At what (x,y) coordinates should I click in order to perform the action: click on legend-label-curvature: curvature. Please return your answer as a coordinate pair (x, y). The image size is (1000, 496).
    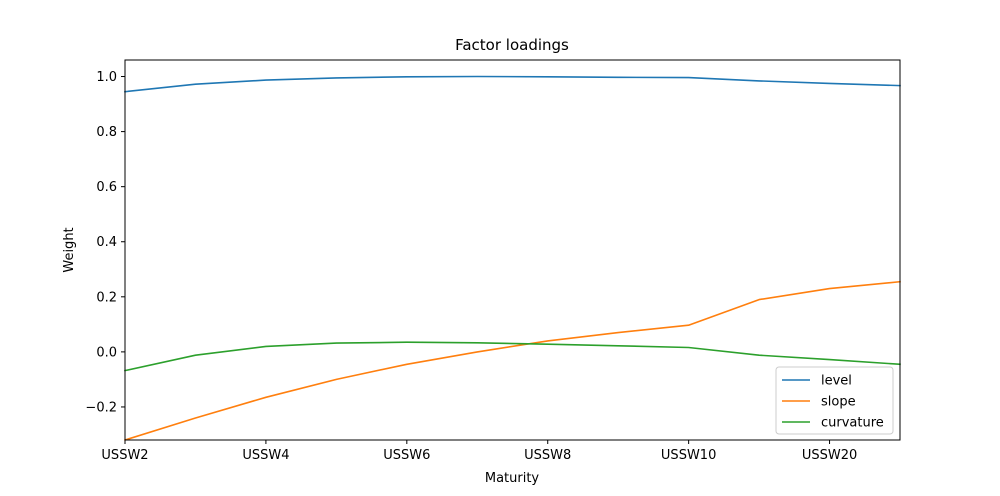
    Looking at the image, I should click on (852, 423).